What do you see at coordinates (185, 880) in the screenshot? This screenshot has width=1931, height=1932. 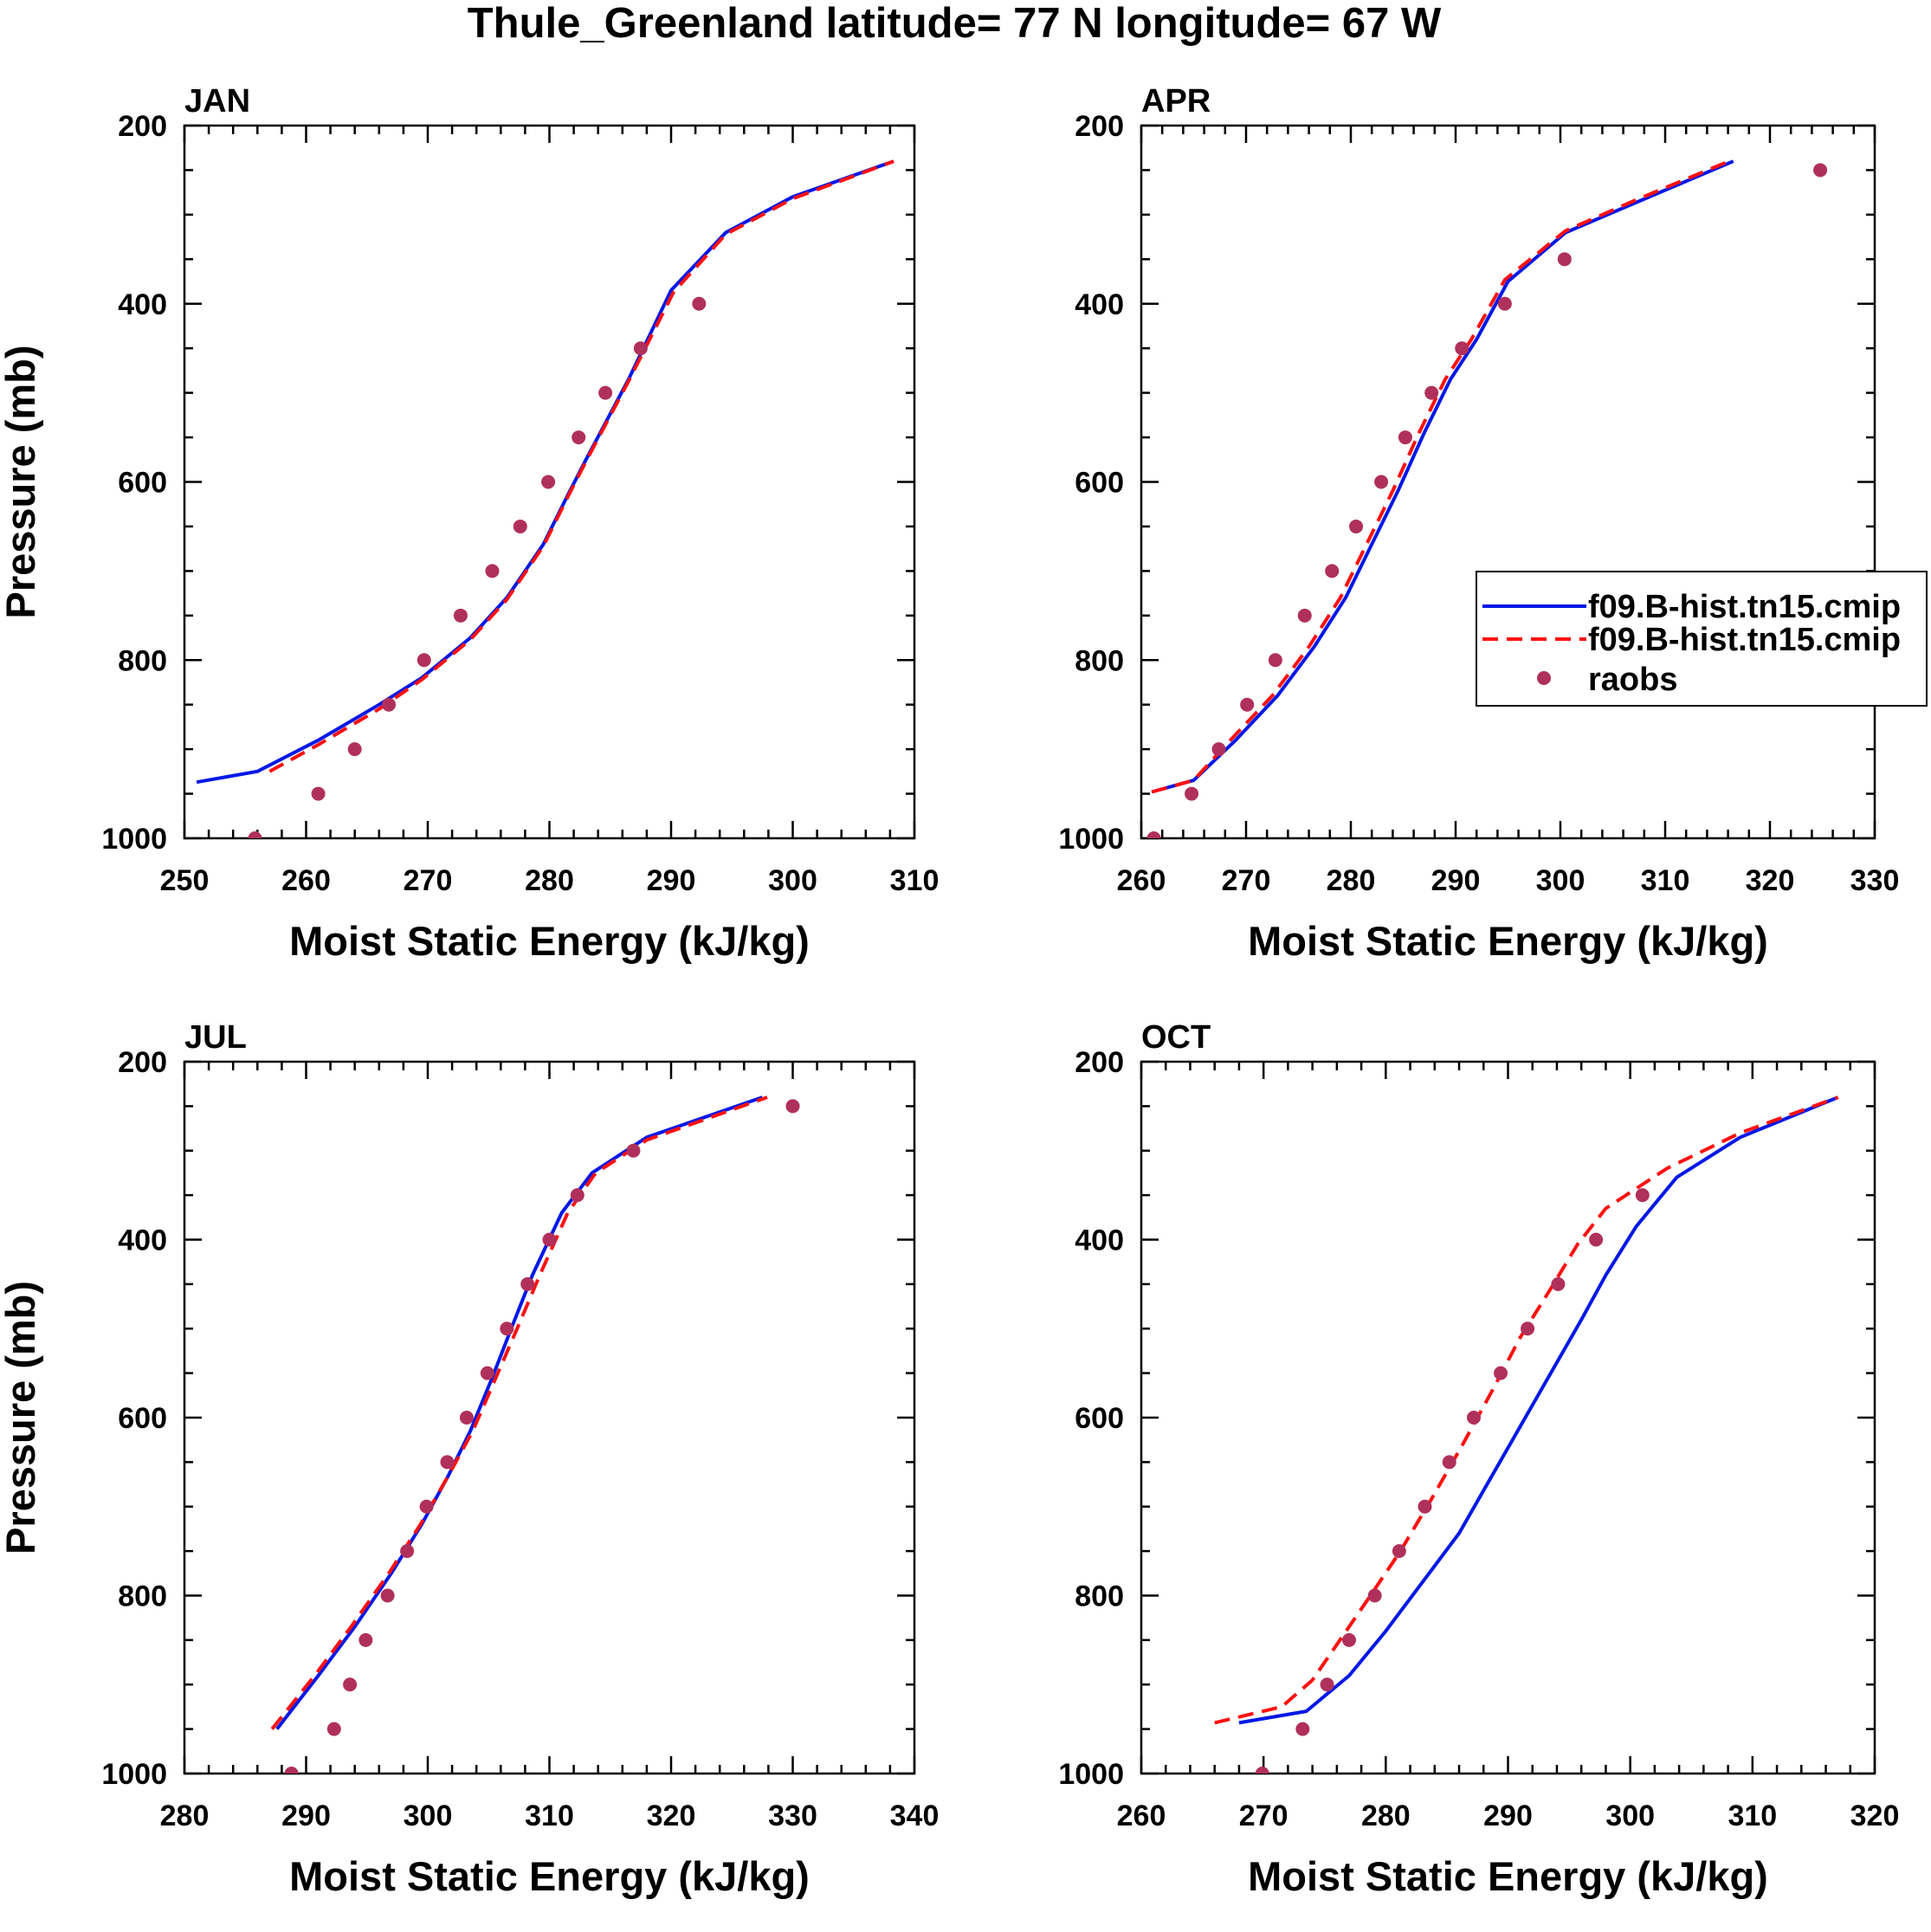 I see `x-tick-label: 250` at bounding box center [185, 880].